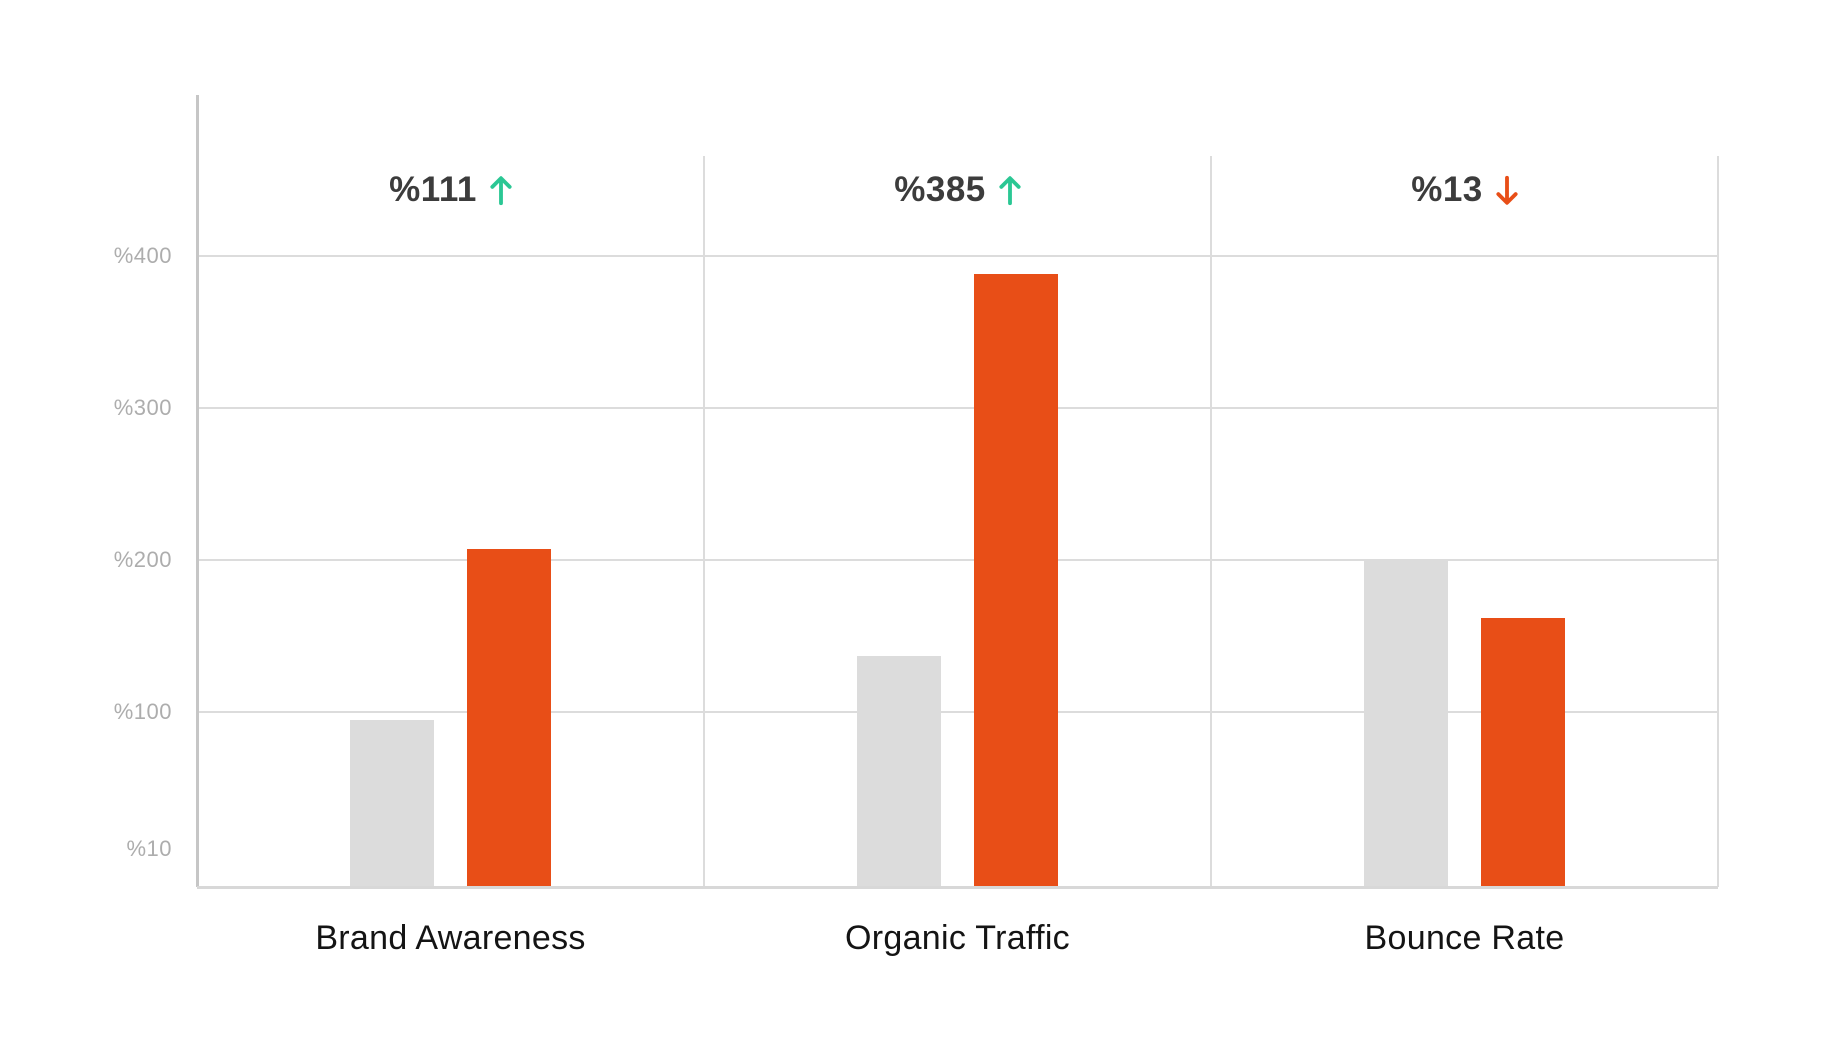 The image size is (1842, 1049). What do you see at coordinates (1464, 938) in the screenshot?
I see `category-label-3: Bounce Rate` at bounding box center [1464, 938].